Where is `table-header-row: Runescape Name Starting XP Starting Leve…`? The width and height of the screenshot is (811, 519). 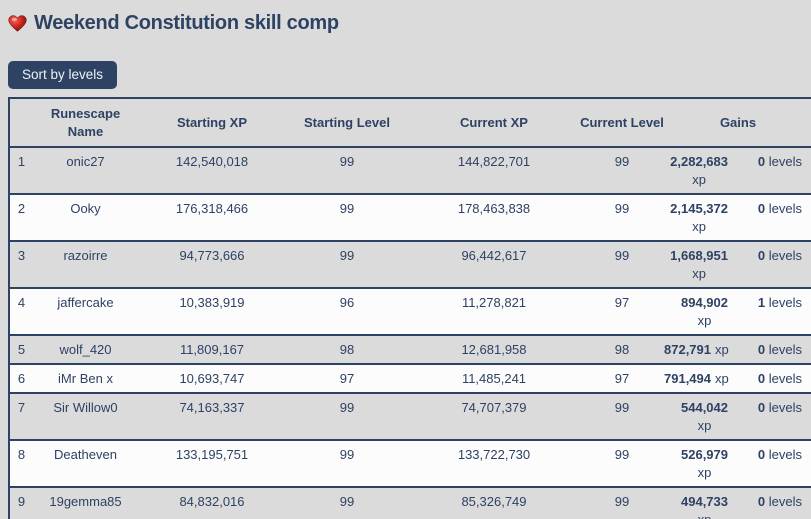 table-header-row: Runescape Name Starting XP Starting Leve… is located at coordinates (410, 123).